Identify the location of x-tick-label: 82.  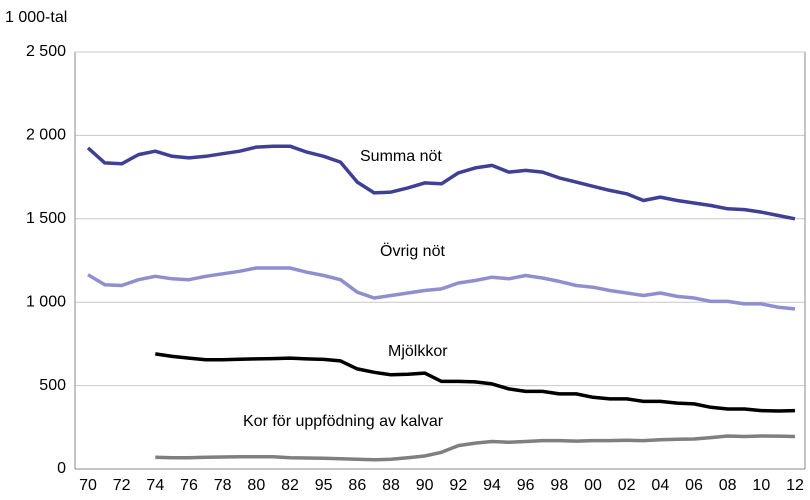
(290, 485).